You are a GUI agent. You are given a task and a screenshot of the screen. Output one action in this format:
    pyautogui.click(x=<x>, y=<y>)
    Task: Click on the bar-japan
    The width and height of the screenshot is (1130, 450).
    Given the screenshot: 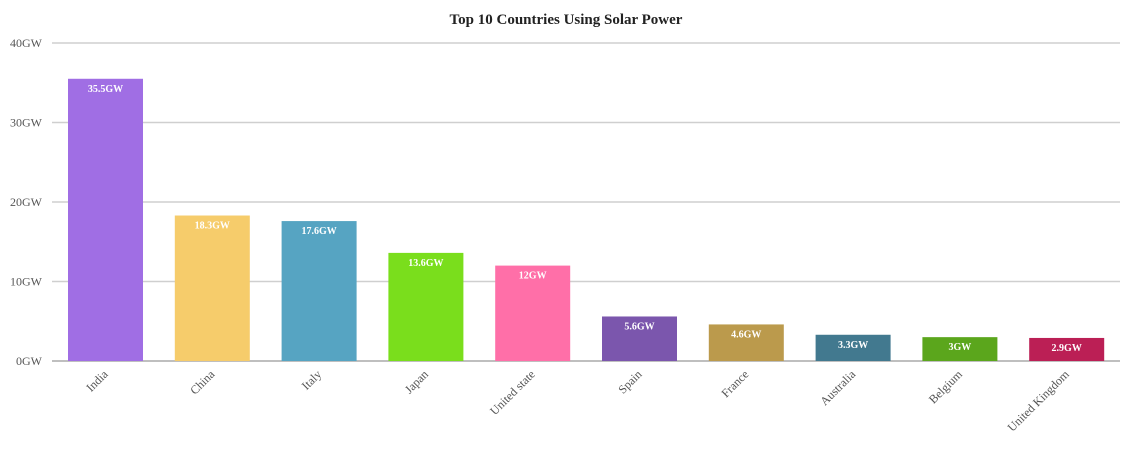 What is the action you would take?
    pyautogui.click(x=426, y=306)
    